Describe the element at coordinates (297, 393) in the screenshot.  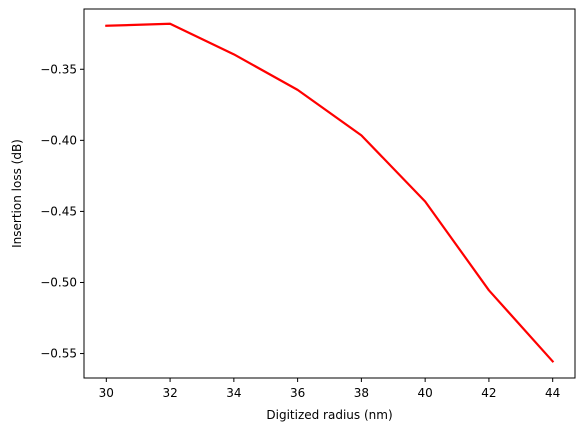
I see `x-tick-label: 36` at that location.